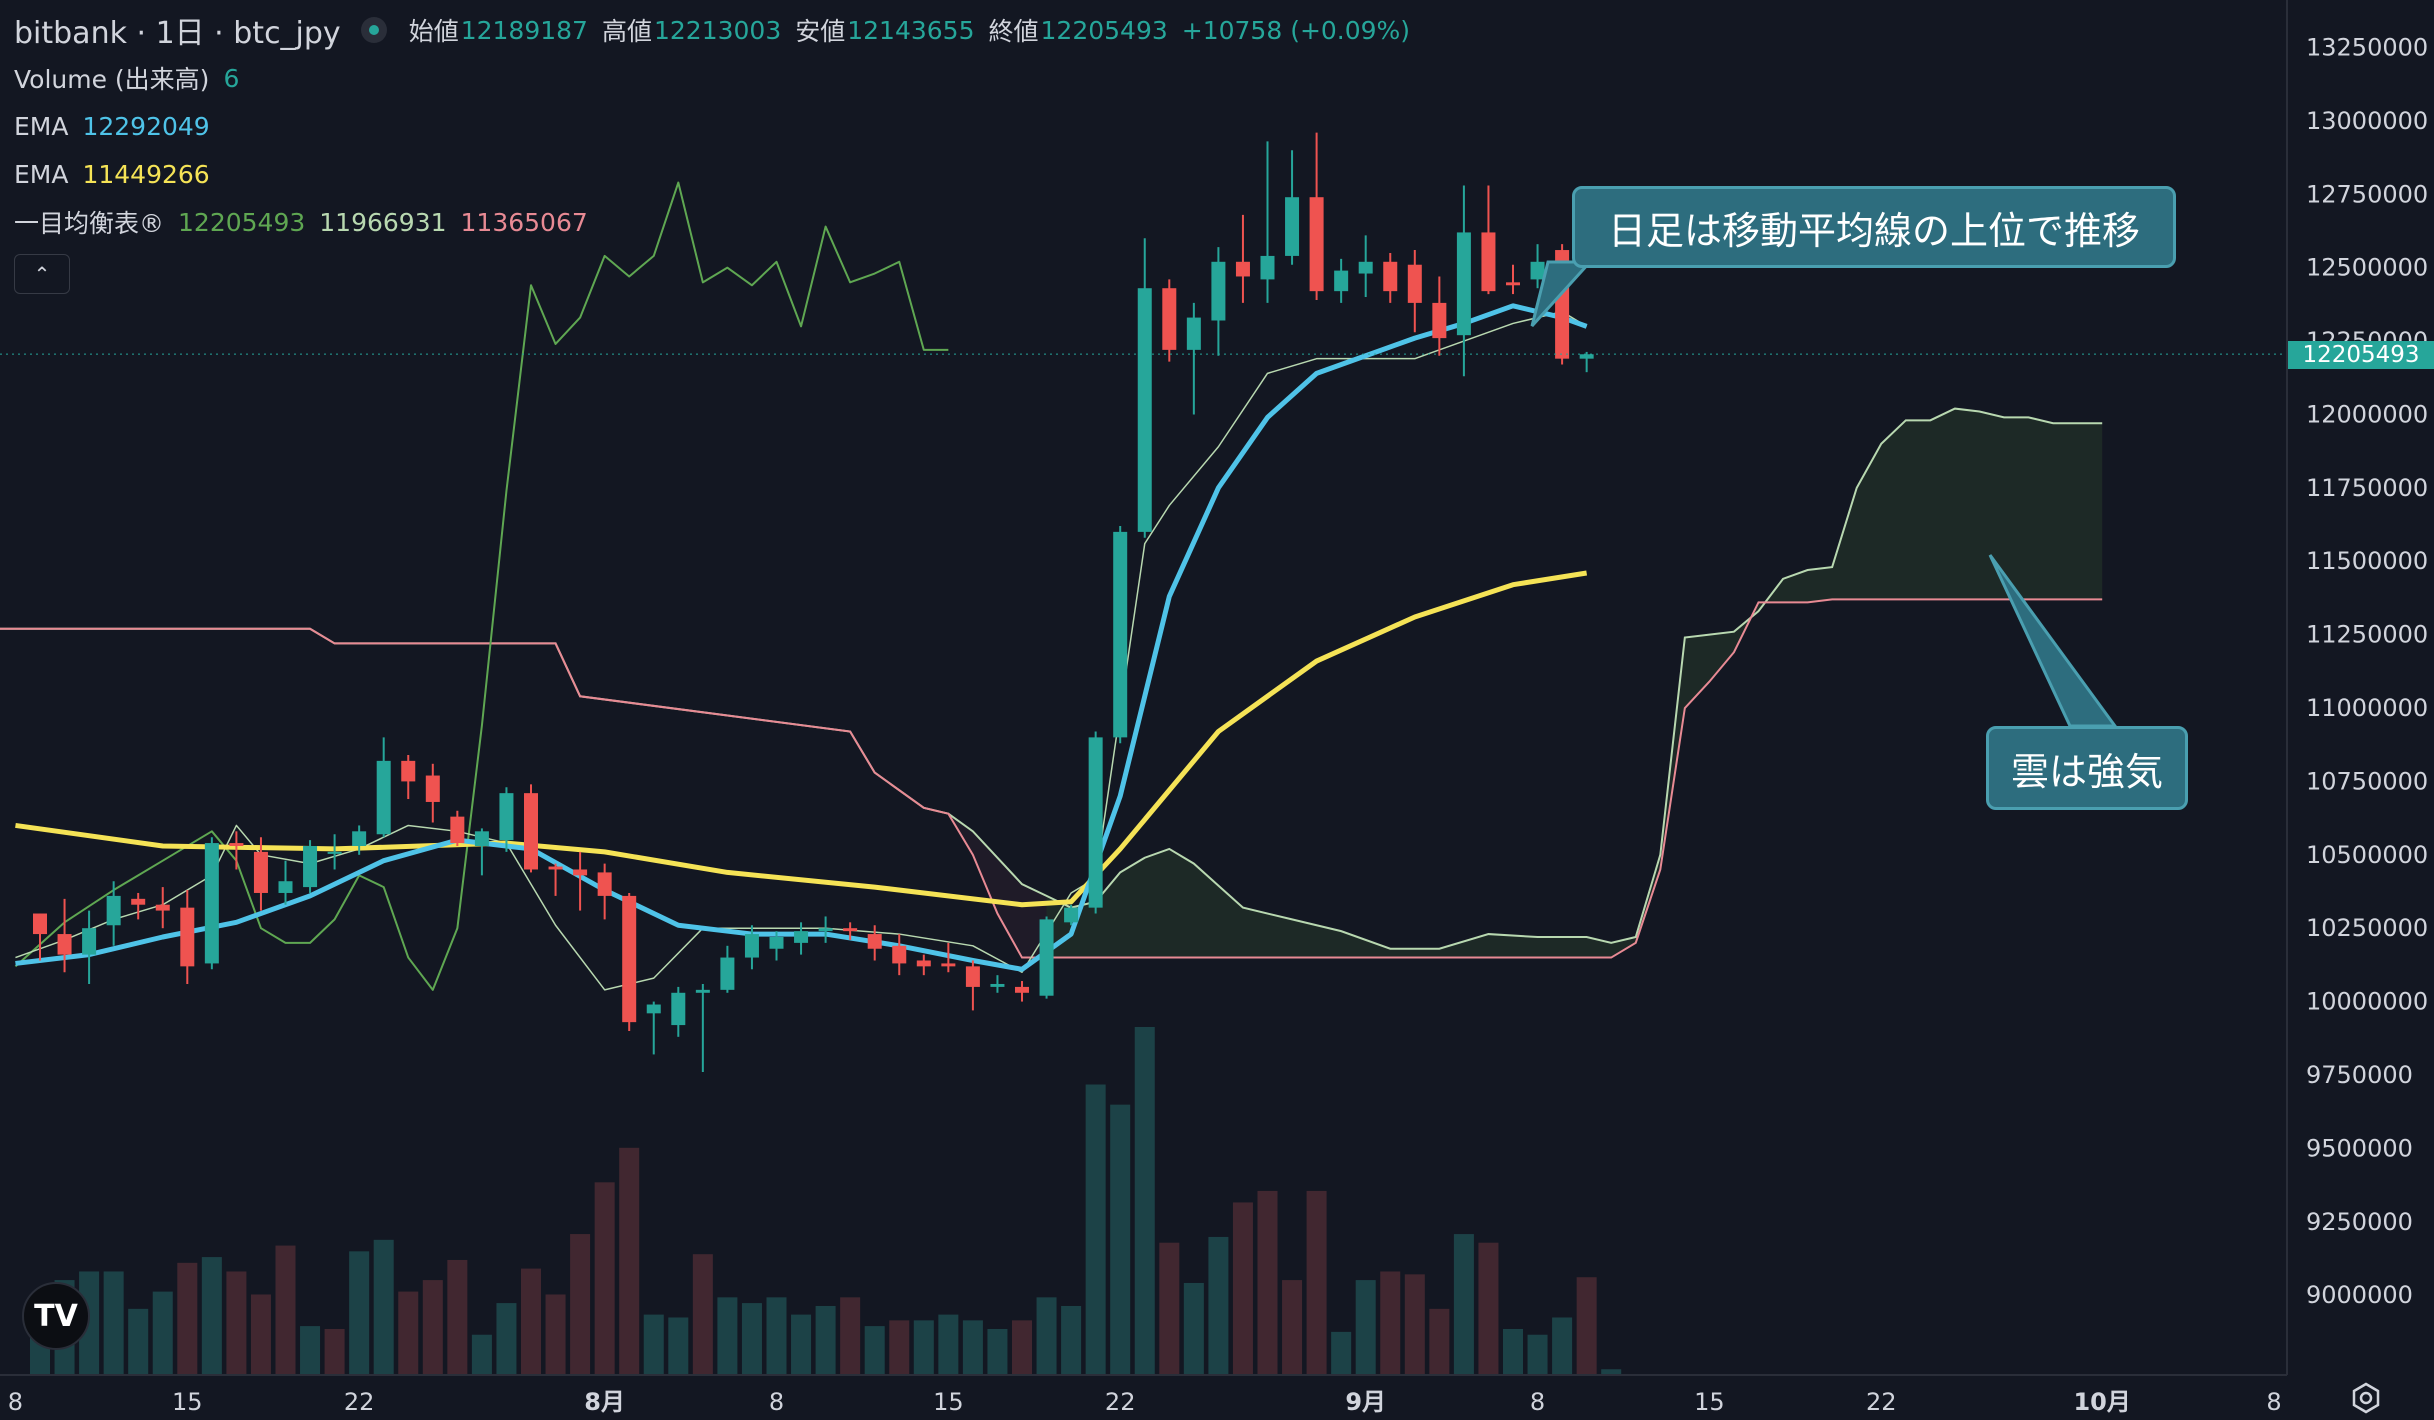 The image size is (2434, 1420). What do you see at coordinates (719, 78) in the screenshot?
I see `legend-volume-row: Volume (出来高) 6` at bounding box center [719, 78].